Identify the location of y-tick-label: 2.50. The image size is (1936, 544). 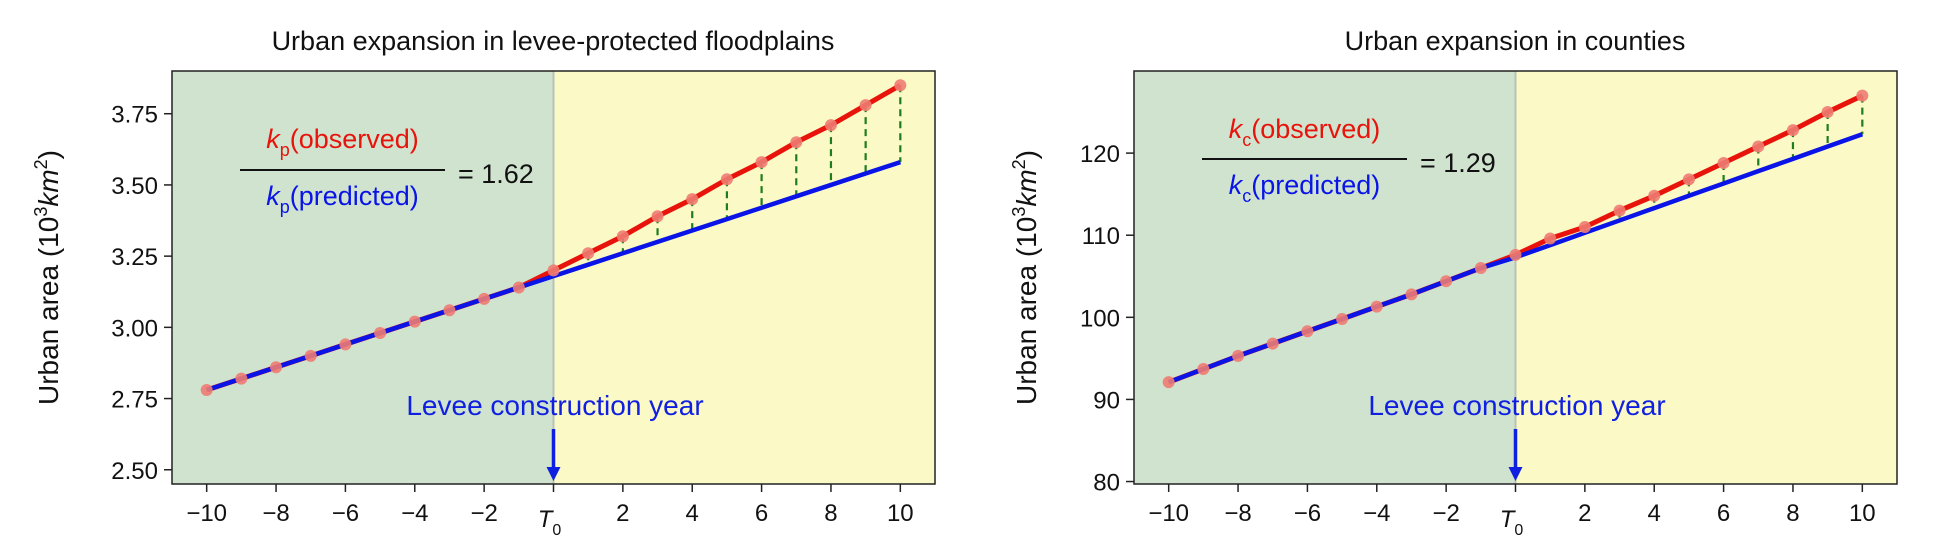
(134, 471).